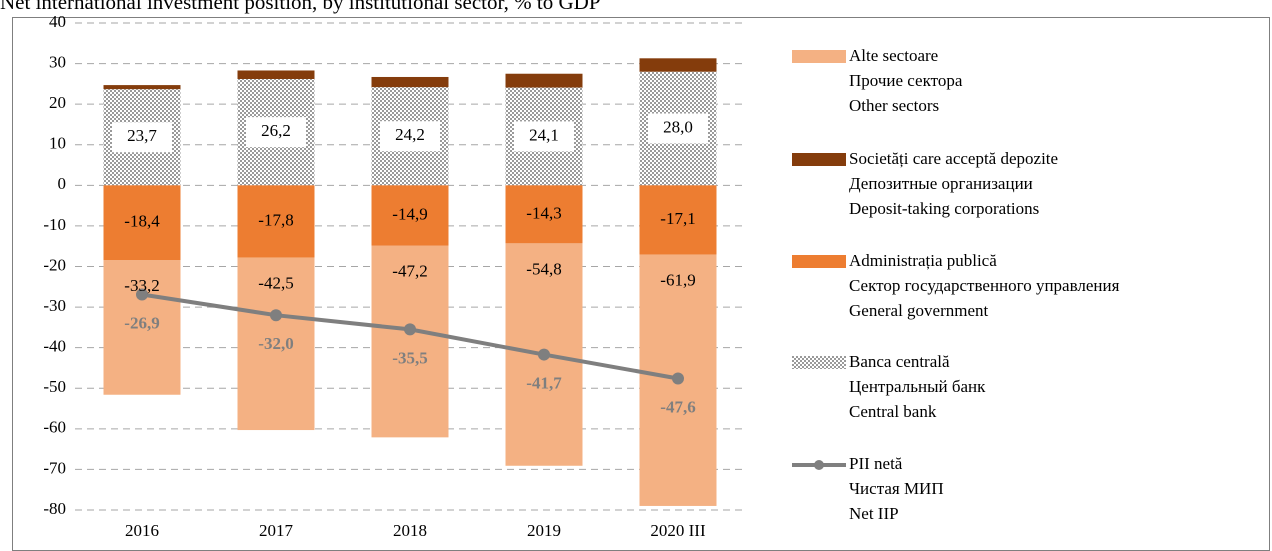 The image size is (1272, 551). What do you see at coordinates (57, 61) in the screenshot?
I see `y-tick-label: 30` at bounding box center [57, 61].